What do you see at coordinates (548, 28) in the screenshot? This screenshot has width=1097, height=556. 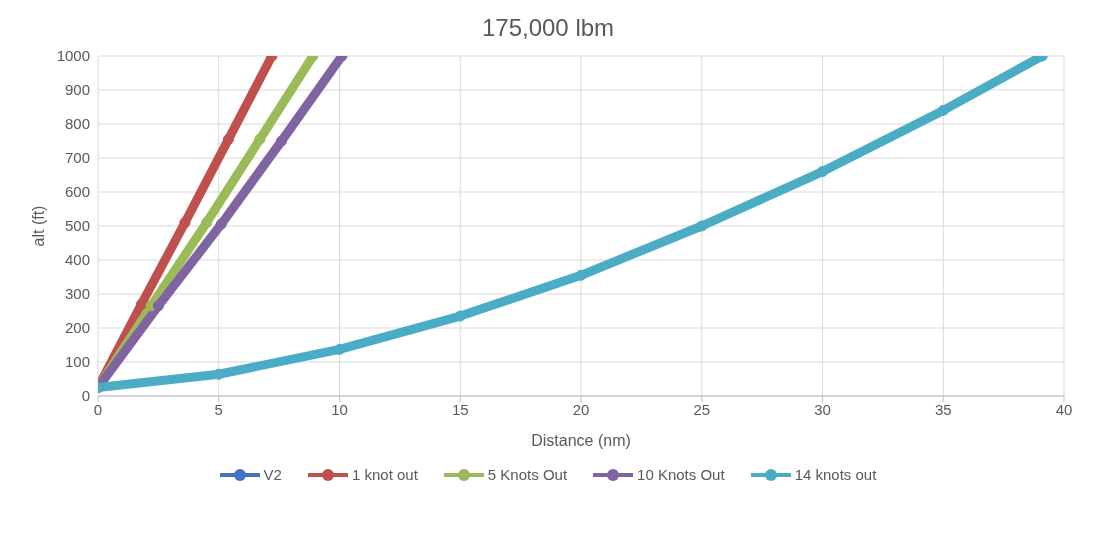 I see `chart-title: 175,000 lbm` at bounding box center [548, 28].